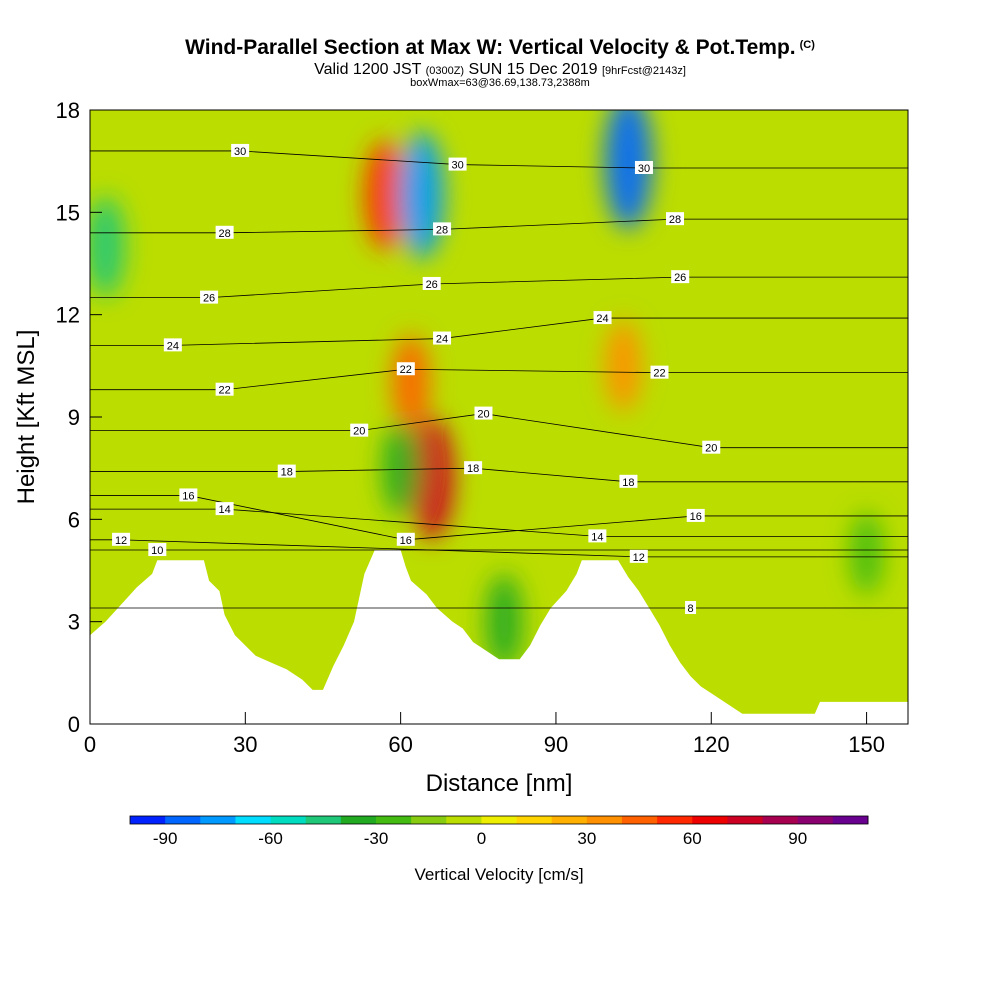 Image resolution: width=1000 pixels, height=1000 pixels. What do you see at coordinates (376, 838) in the screenshot?
I see `colorbar-label: -30` at bounding box center [376, 838].